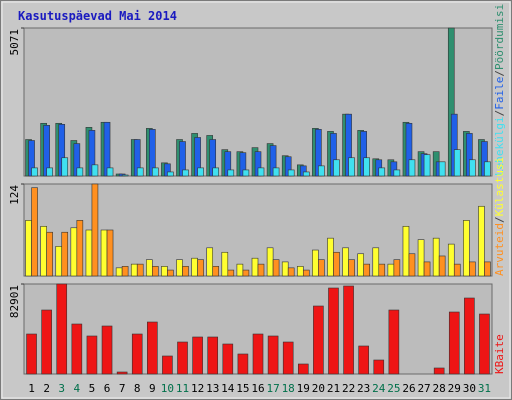 The height and width of the screenshot is (400, 512). Describe the element at coordinates (137, 388) in the screenshot. I see `x-tick-label: 8` at that location.